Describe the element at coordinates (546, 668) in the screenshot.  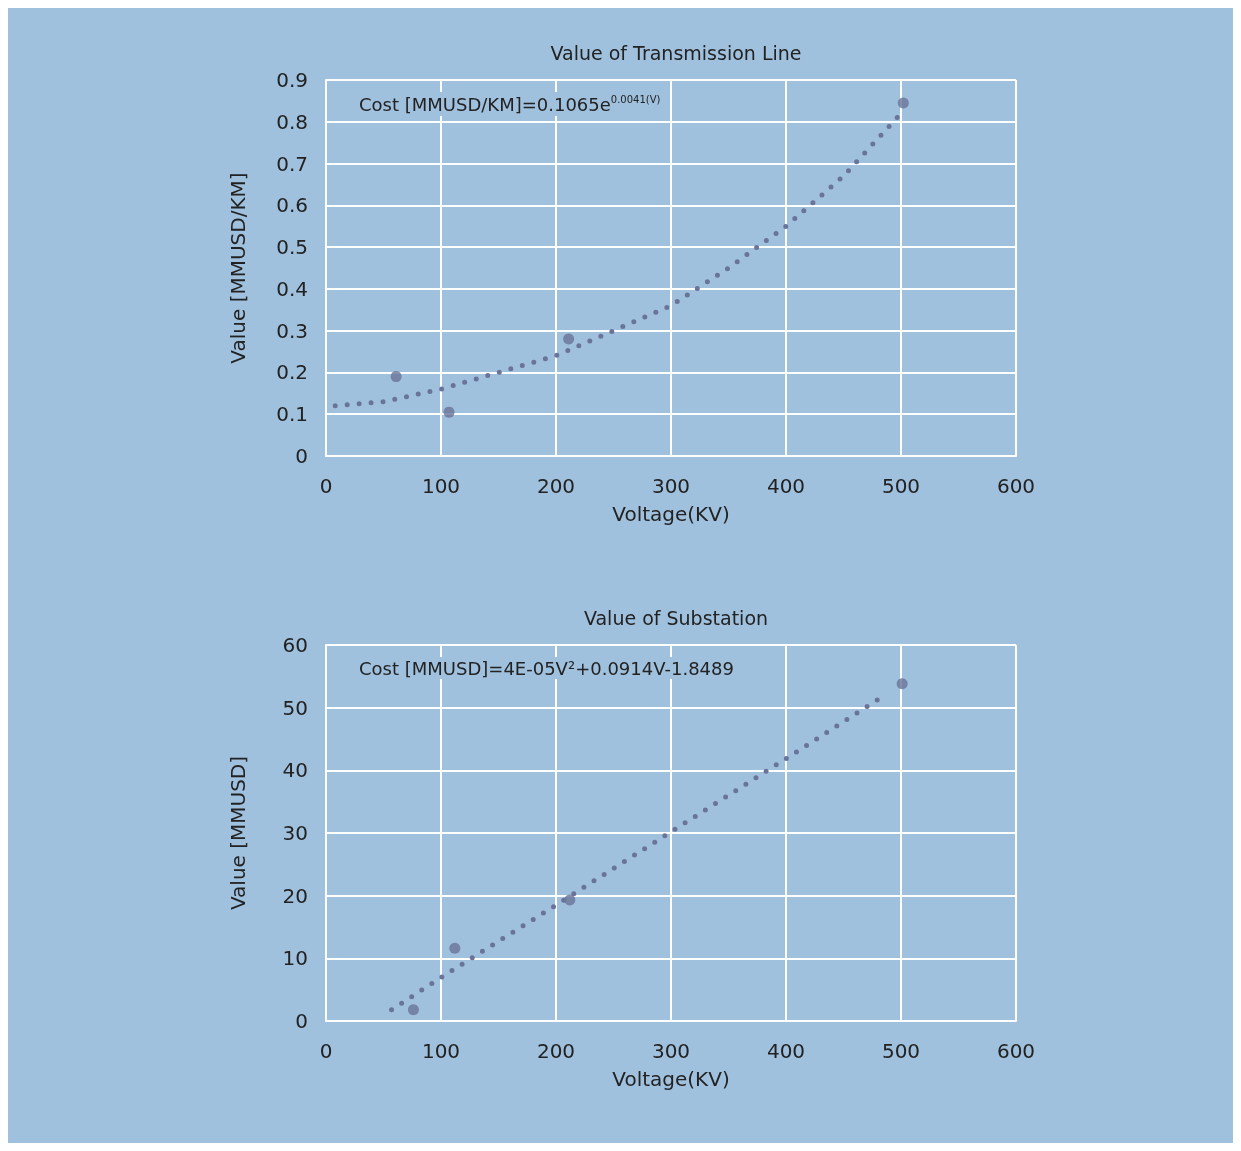
I see `annotation: Cost [MMUSD]=4E-05V²+0.0914V-1.8489` at that location.